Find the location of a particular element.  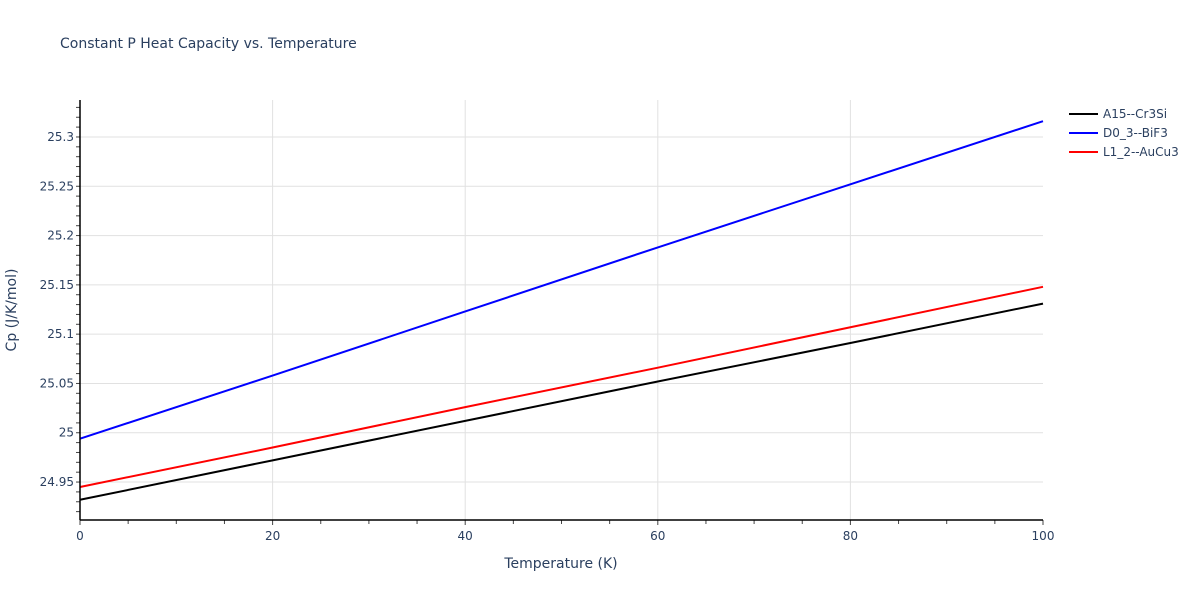

x-tick-label: 40 is located at coordinates (465, 536).